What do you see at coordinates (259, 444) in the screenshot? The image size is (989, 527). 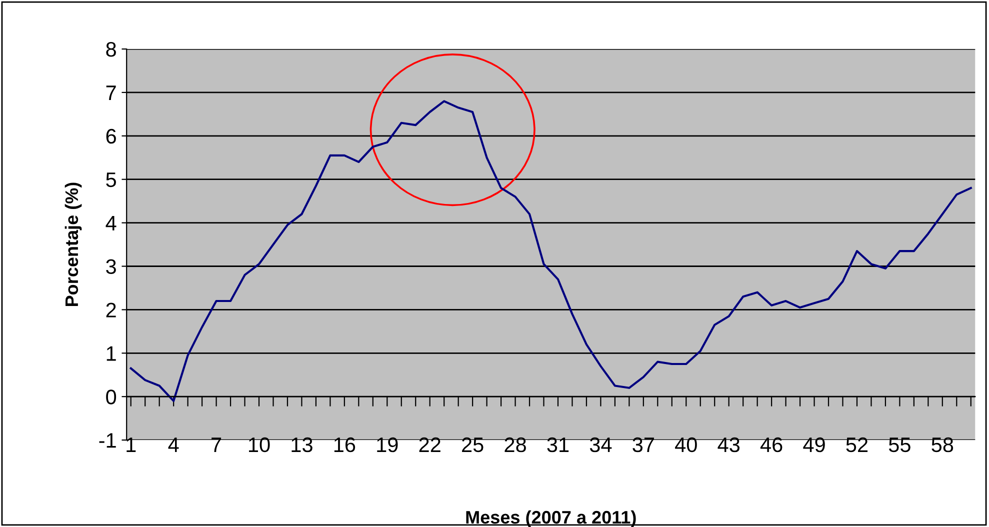 I see `x-tick-label: 10` at bounding box center [259, 444].